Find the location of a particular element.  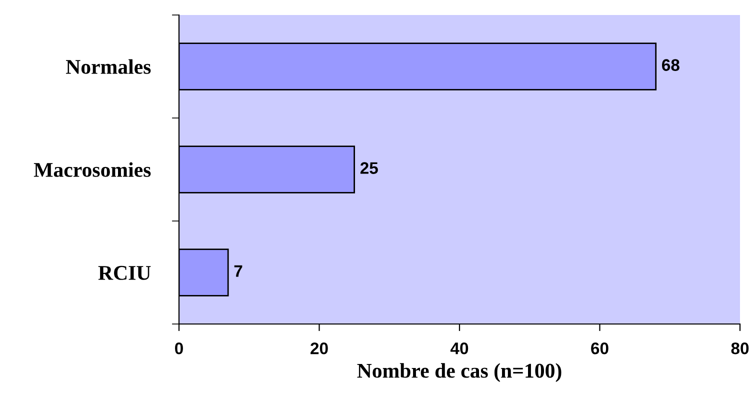

y-tick-label: Macrosomies is located at coordinates (92, 169).